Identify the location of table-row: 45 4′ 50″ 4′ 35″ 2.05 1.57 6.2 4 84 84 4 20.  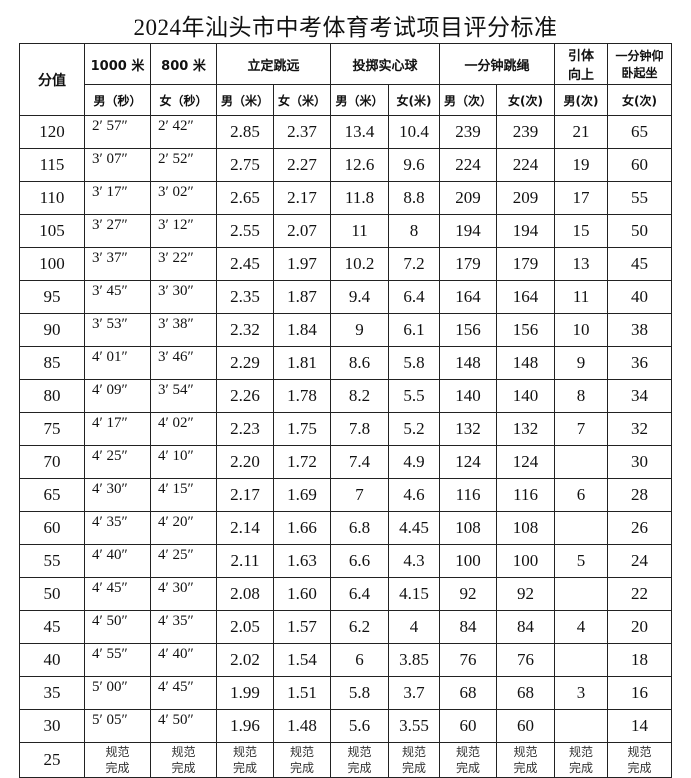
(346, 627).